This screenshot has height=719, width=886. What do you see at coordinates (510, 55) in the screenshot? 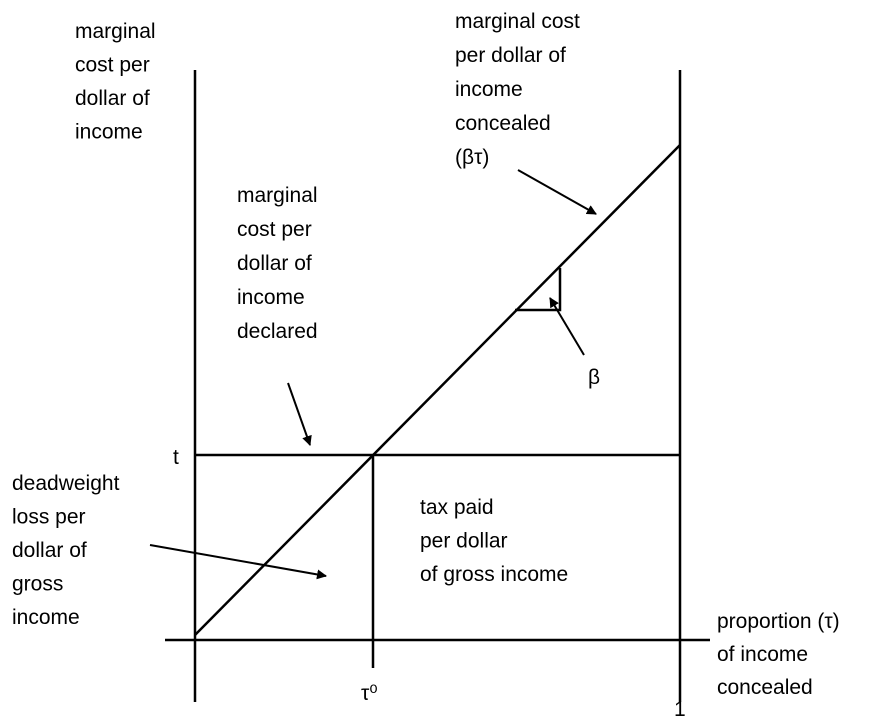
I see `concealed-label: per dollar of` at bounding box center [510, 55].